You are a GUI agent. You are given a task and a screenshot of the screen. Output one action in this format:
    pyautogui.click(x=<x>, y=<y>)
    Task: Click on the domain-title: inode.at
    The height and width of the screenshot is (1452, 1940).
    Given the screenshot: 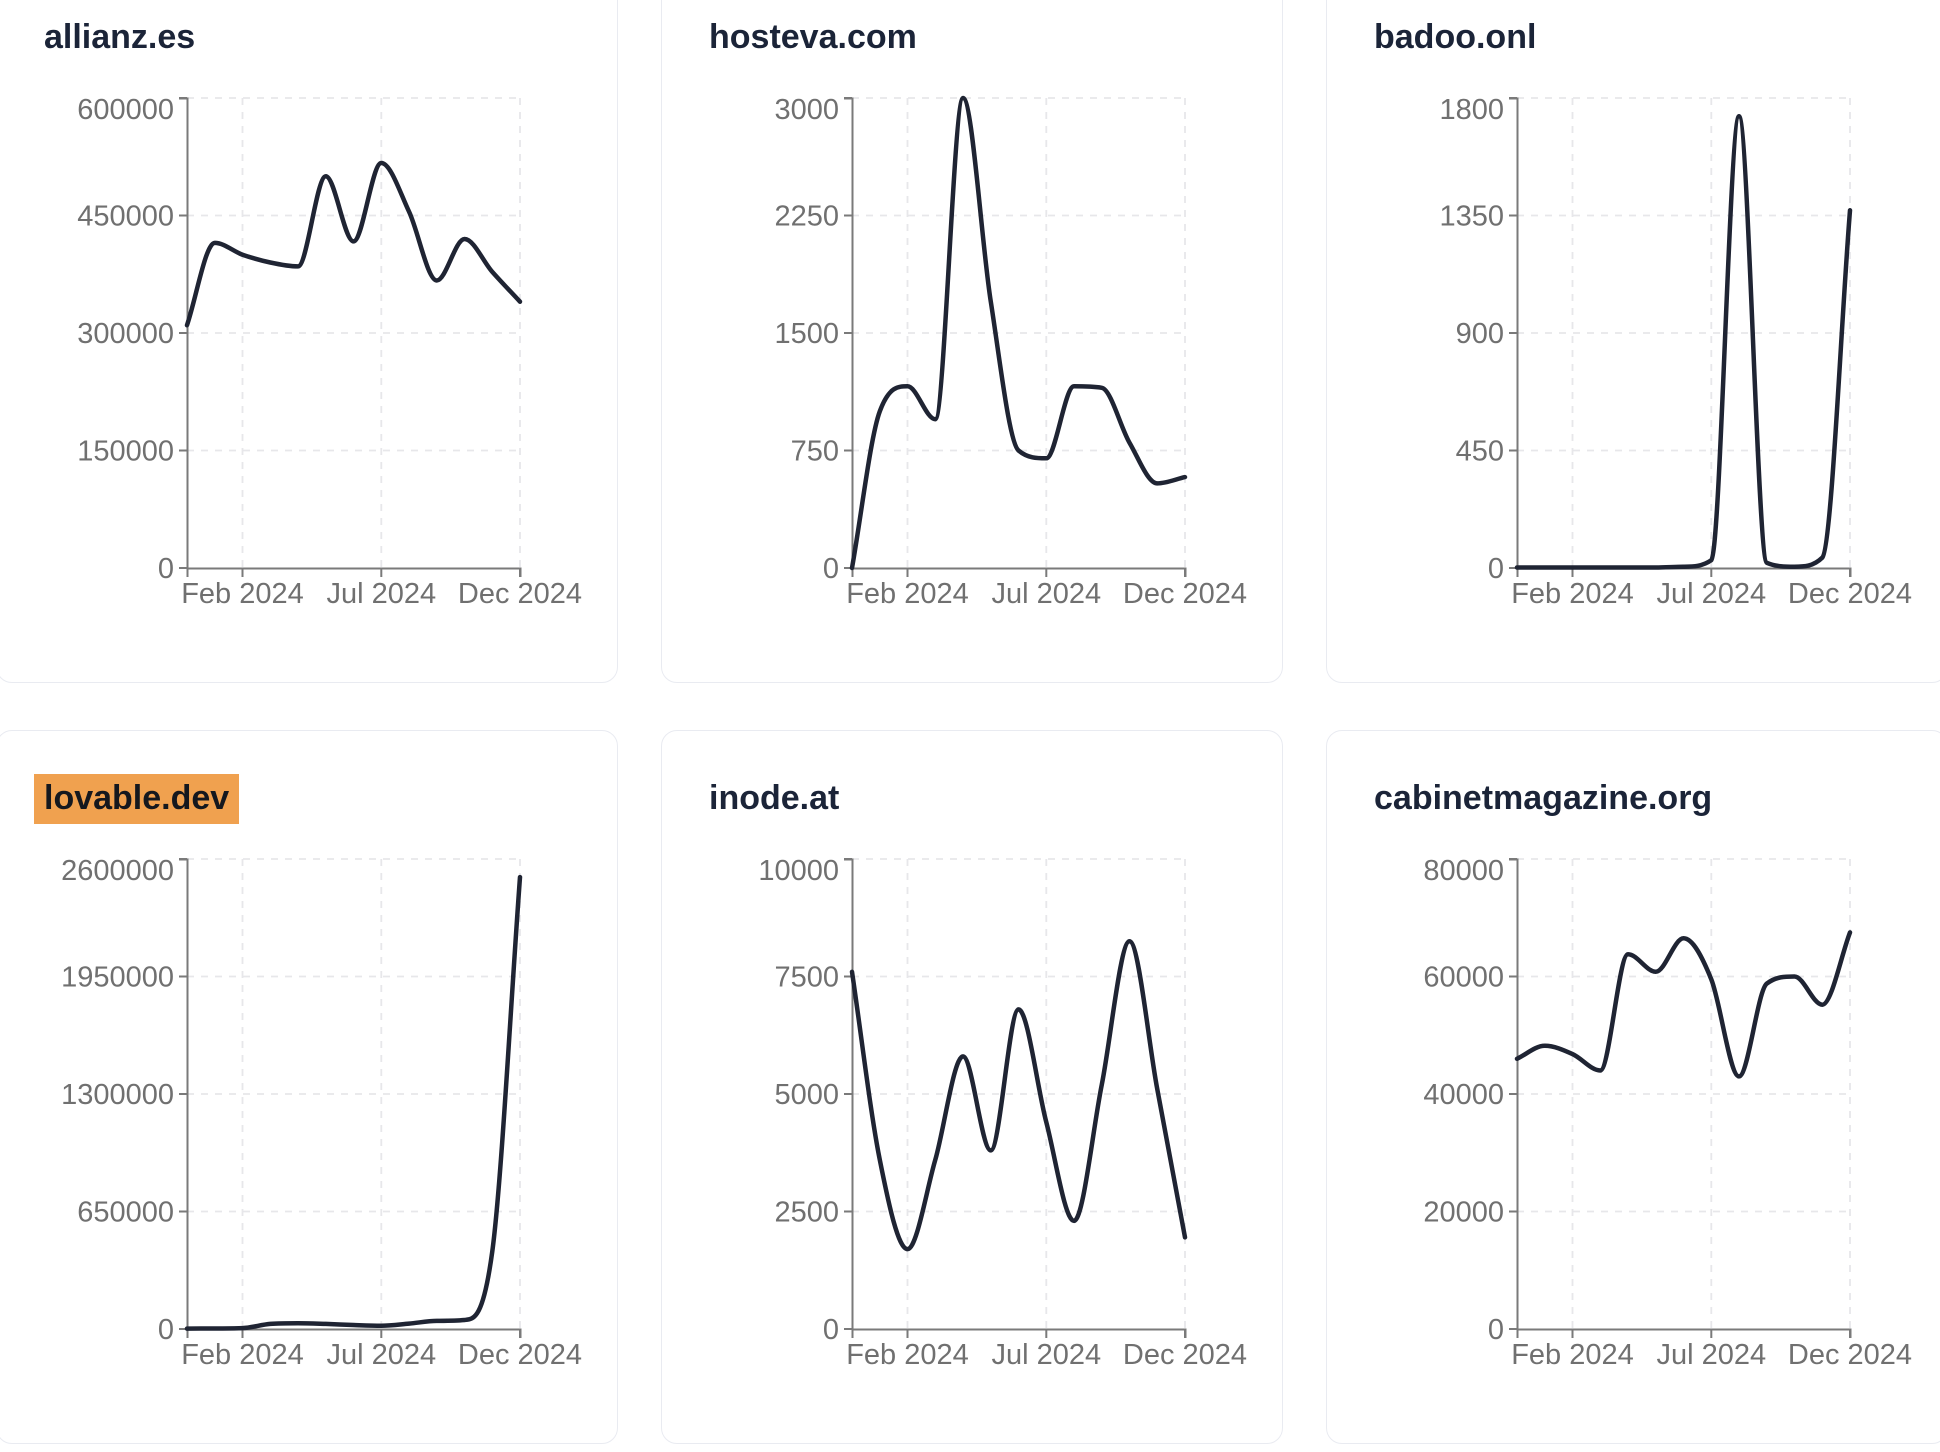 What is the action you would take?
    pyautogui.click(x=774, y=798)
    